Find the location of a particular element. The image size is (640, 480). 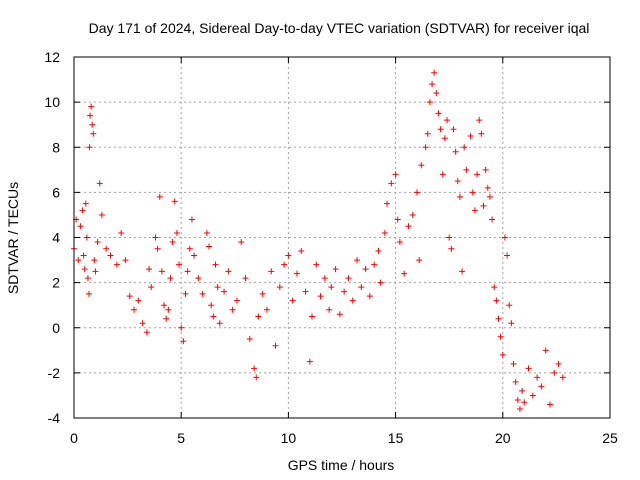

y-axis-label: SDTVAR / TECUs is located at coordinates (13, 238).